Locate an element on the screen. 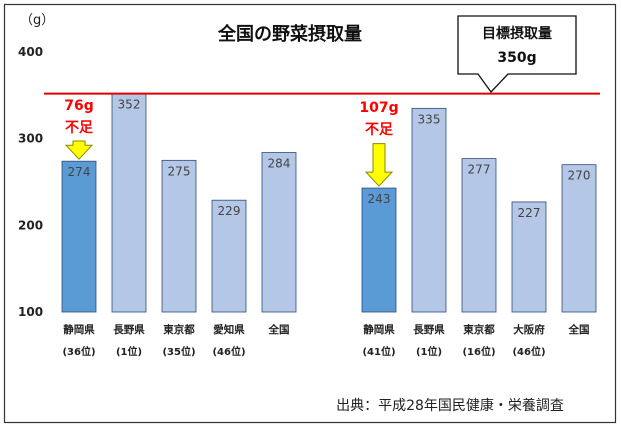 This screenshot has height=429, width=621. callout-box is located at coordinates (517, 54).